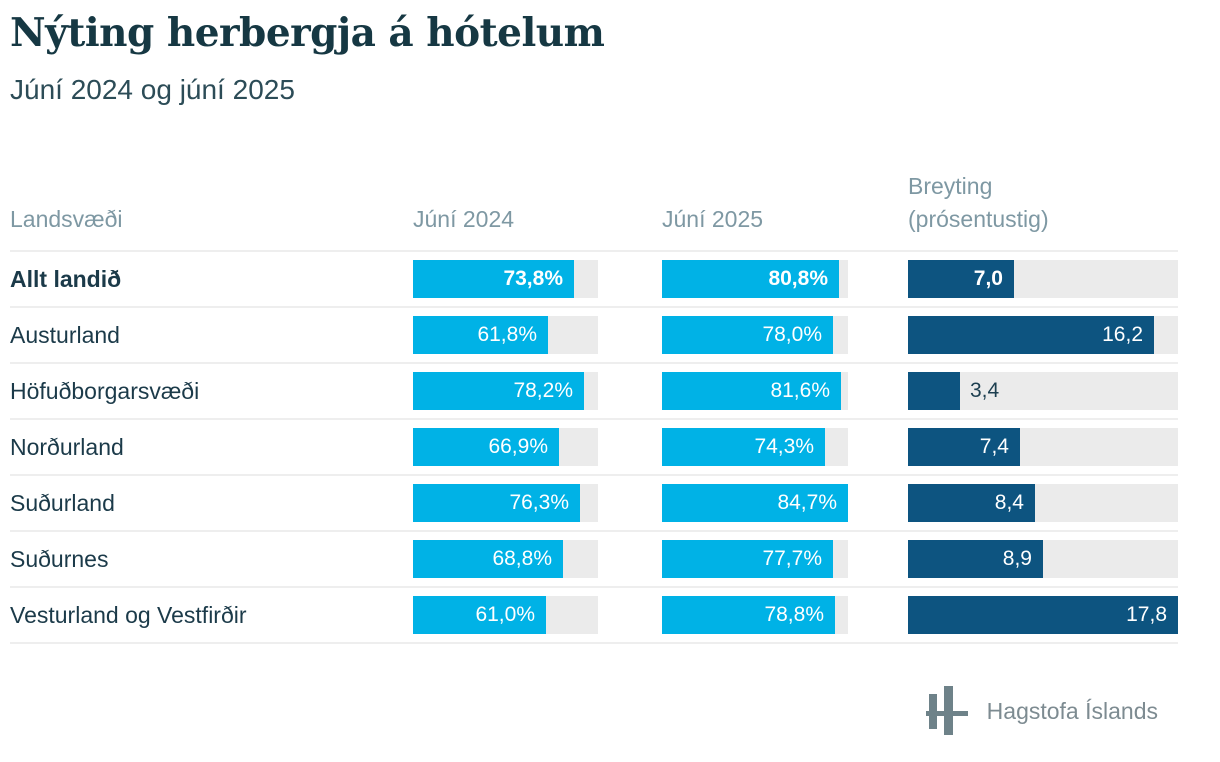 The height and width of the screenshot is (762, 1220). Describe the element at coordinates (988, 278) in the screenshot. I see `bar-value-label: 7,0` at that location.